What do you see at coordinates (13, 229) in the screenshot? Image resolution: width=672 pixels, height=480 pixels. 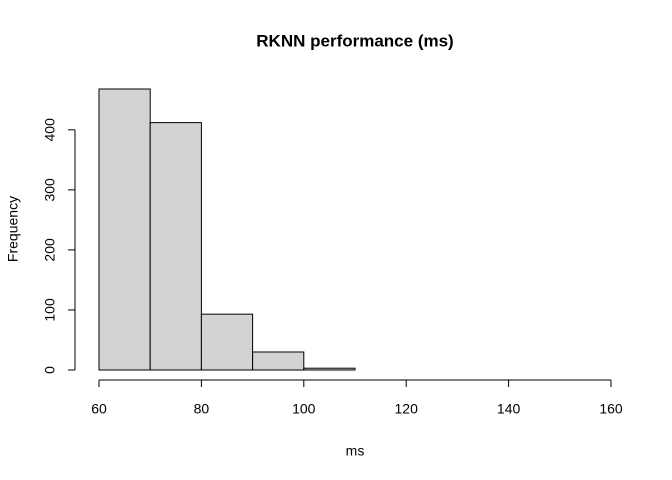 I see `y-axis-label: Frequency` at bounding box center [13, 229].